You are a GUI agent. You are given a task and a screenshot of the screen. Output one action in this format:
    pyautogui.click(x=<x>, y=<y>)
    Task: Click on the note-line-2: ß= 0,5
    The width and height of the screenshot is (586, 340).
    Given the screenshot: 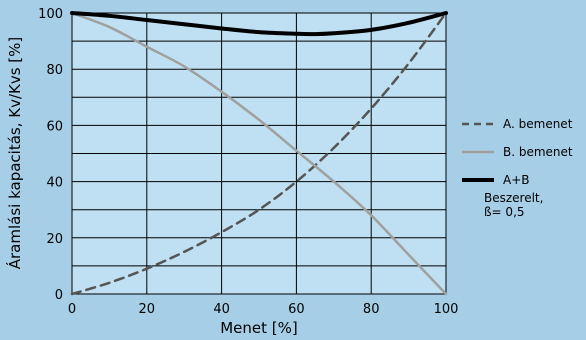 What is the action you would take?
    pyautogui.click(x=504, y=212)
    